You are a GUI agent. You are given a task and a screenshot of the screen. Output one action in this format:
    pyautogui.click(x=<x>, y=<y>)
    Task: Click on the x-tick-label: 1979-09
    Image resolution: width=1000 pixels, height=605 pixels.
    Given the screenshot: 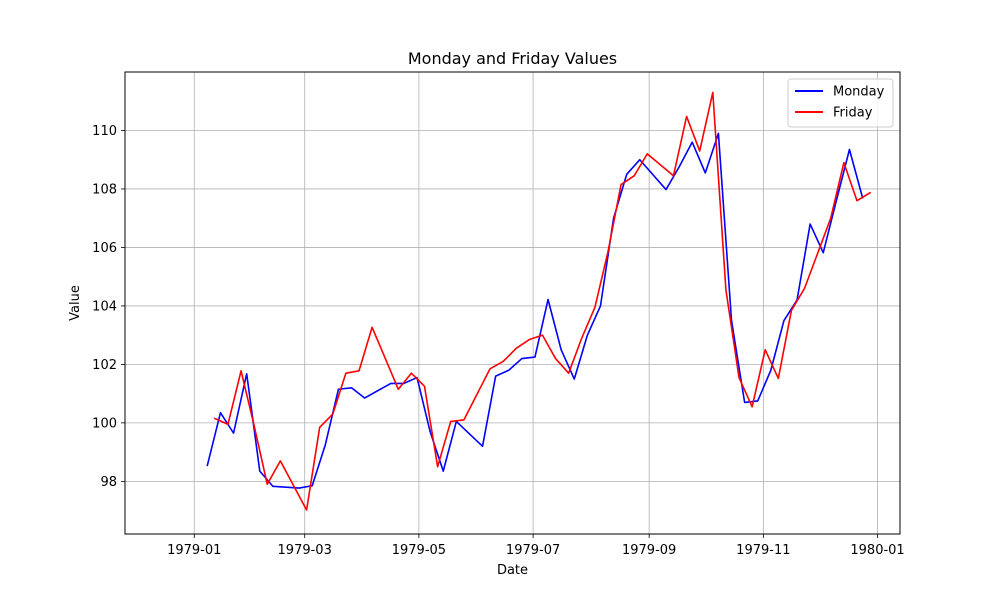 What is the action you would take?
    pyautogui.click(x=649, y=550)
    